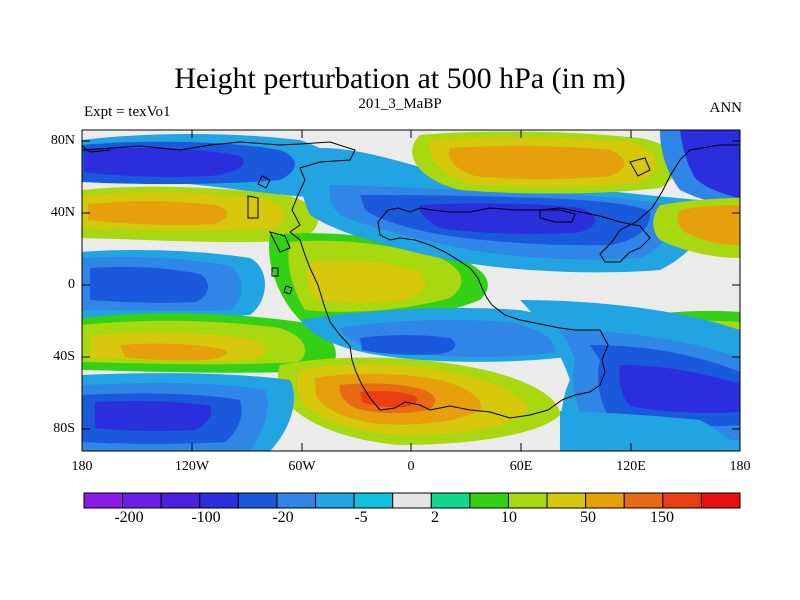 This screenshot has height=600, width=800. I want to click on colorbar-label: -5, so click(361, 517).